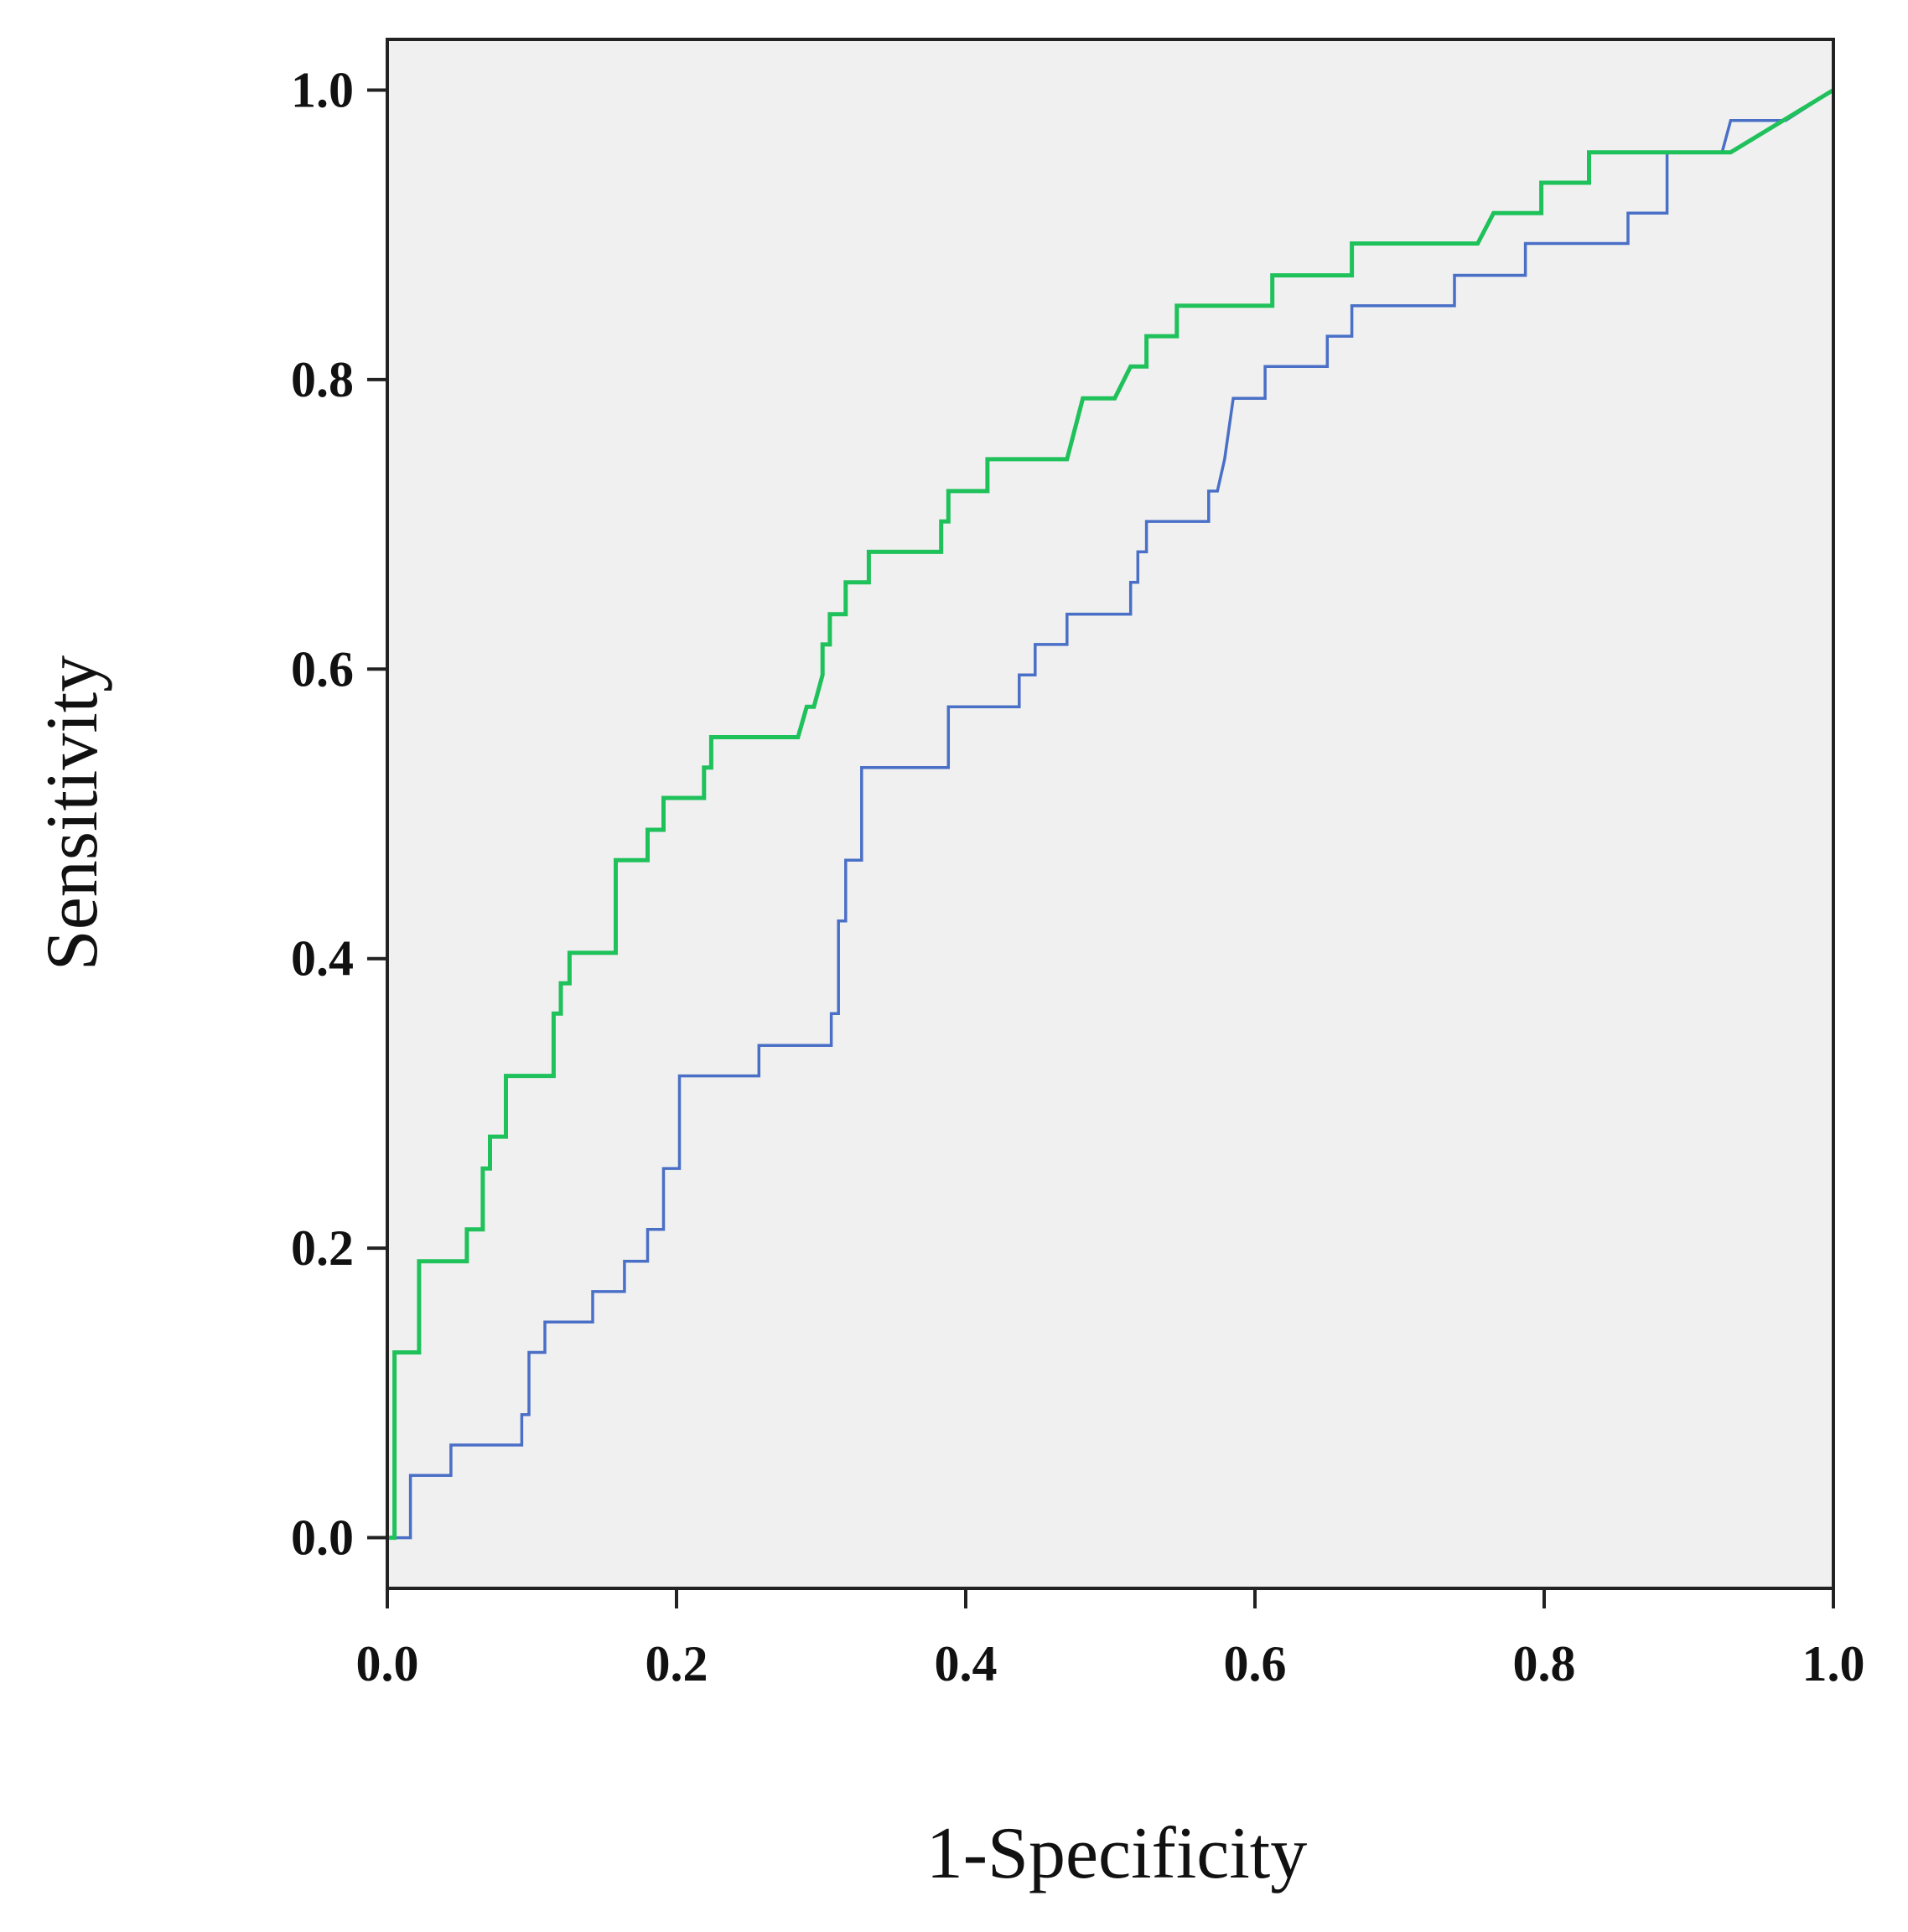 The image size is (1908, 1932). I want to click on x-tick-label: 0.4, so click(966, 1664).